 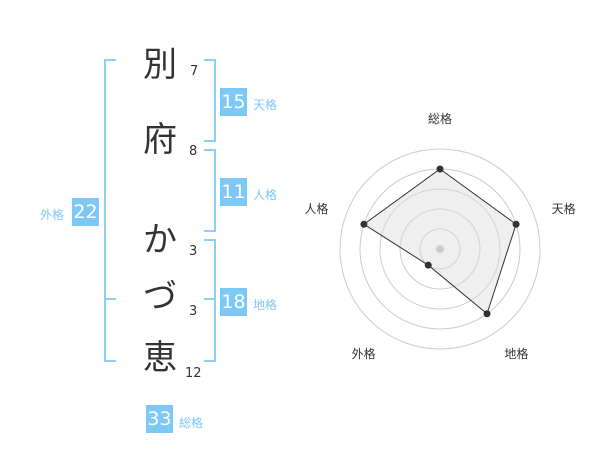 What do you see at coordinates (159, 419) in the screenshot?
I see `soukaku-value: 33` at bounding box center [159, 419].